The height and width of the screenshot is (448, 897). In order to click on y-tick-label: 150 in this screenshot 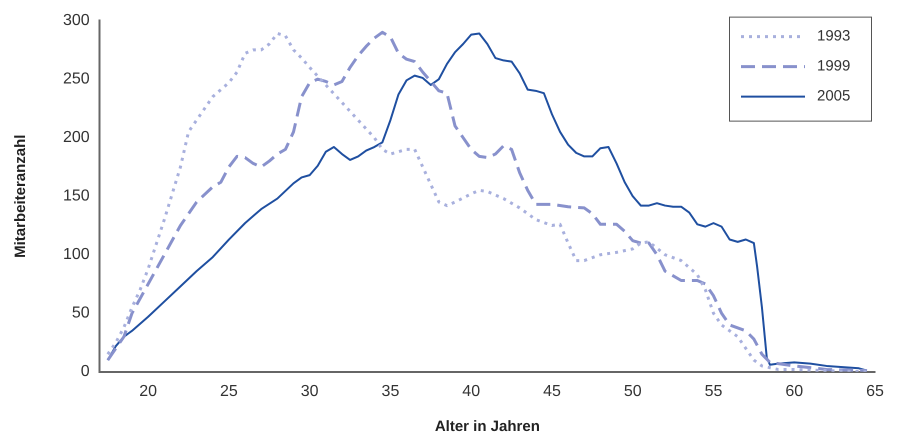, I will do `click(76, 196)`.